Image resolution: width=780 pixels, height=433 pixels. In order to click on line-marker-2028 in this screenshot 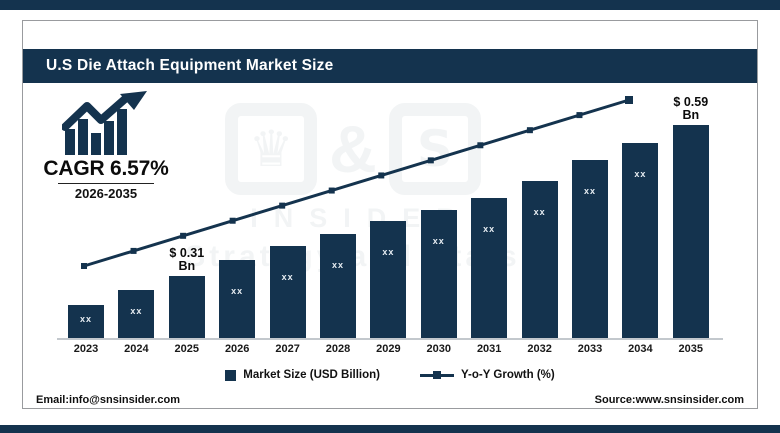, I will do `click(331, 190)`.